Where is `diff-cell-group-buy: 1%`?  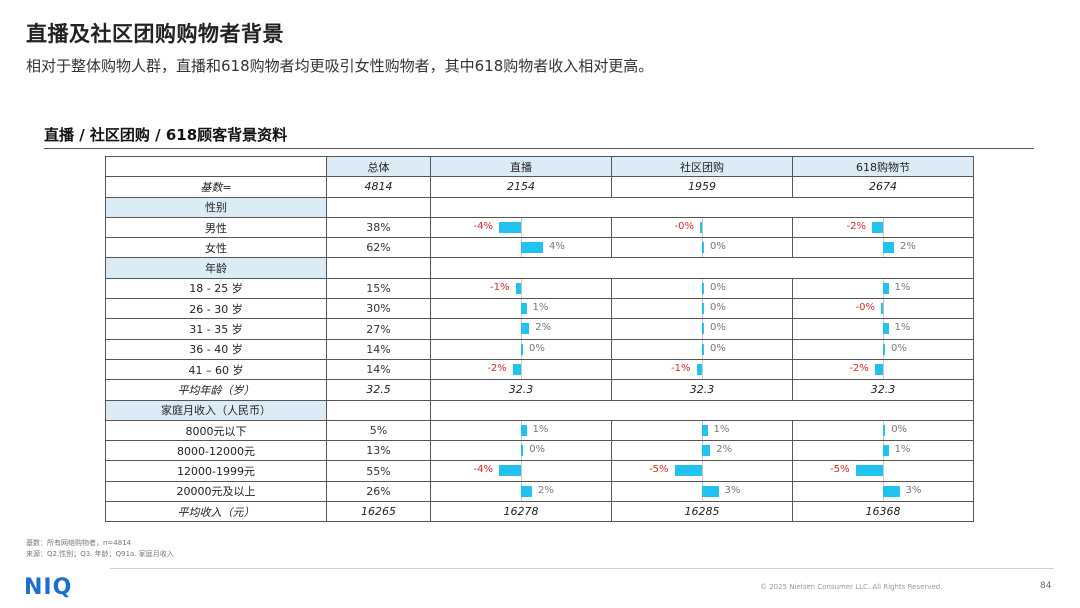 diff-cell-group-buy: 1% is located at coordinates (702, 430).